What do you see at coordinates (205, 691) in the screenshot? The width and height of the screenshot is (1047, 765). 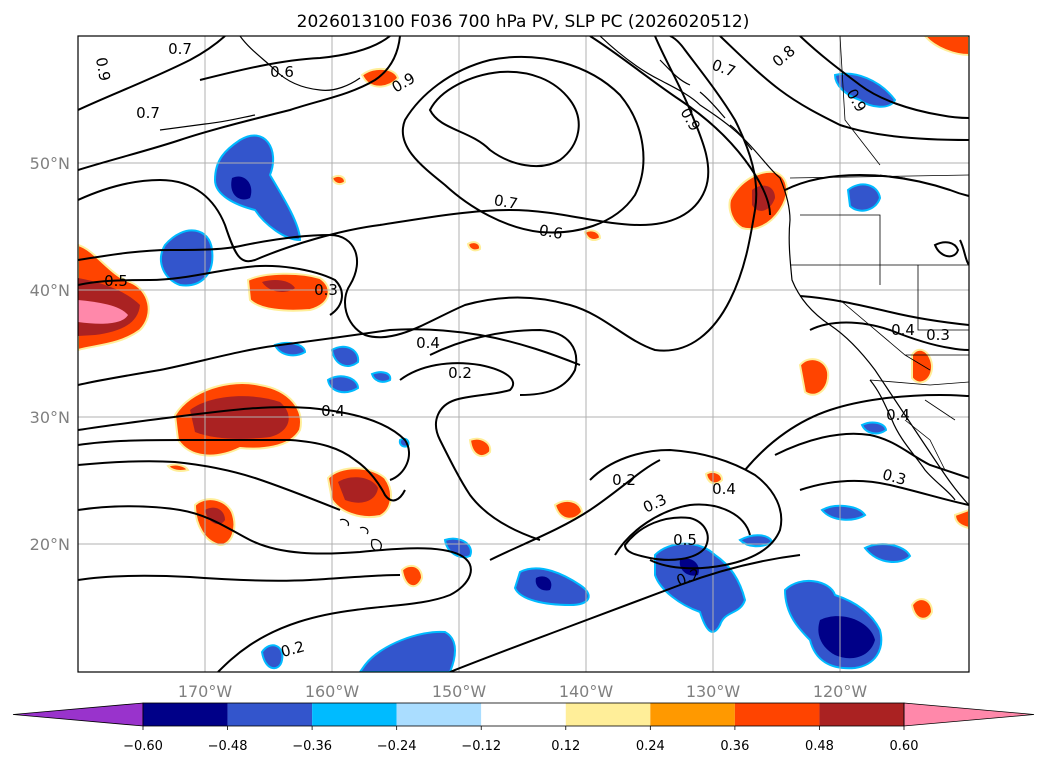 I see `longitude-label: 170°W` at bounding box center [205, 691].